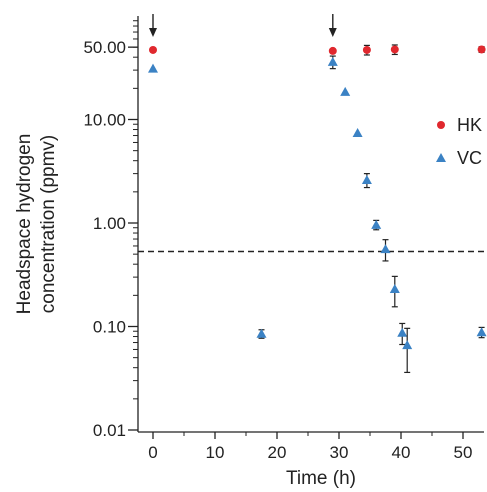 The image size is (487, 492). Describe the element at coordinates (24, 224) in the screenshot. I see `y-axis-title-line: Headspace hydrogen` at that location.